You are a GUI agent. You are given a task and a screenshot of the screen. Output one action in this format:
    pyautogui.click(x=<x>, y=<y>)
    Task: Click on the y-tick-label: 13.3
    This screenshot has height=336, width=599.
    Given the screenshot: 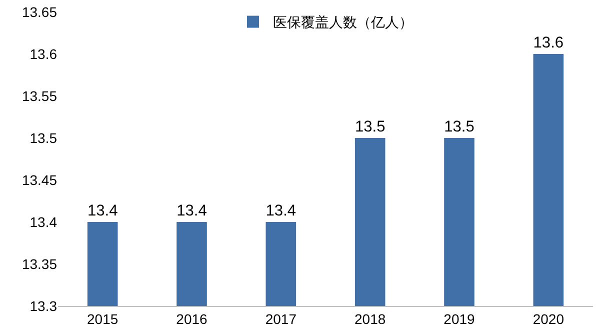 What is the action you would take?
    pyautogui.click(x=44, y=306)
    